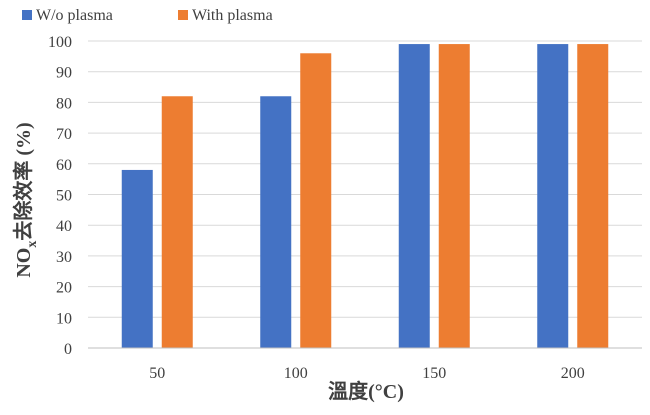  Describe the element at coordinates (64, 165) in the screenshot. I see `y-tick-label: 60` at that location.